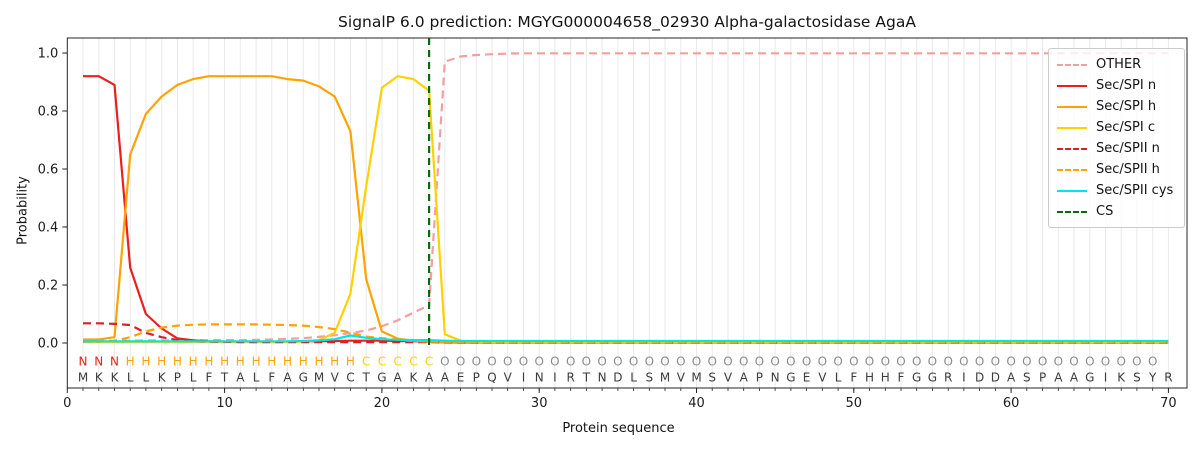 This screenshot has width=1200, height=450. I want to click on legend-item-sec-spi-h: Sec/SPI h, so click(1116, 106).